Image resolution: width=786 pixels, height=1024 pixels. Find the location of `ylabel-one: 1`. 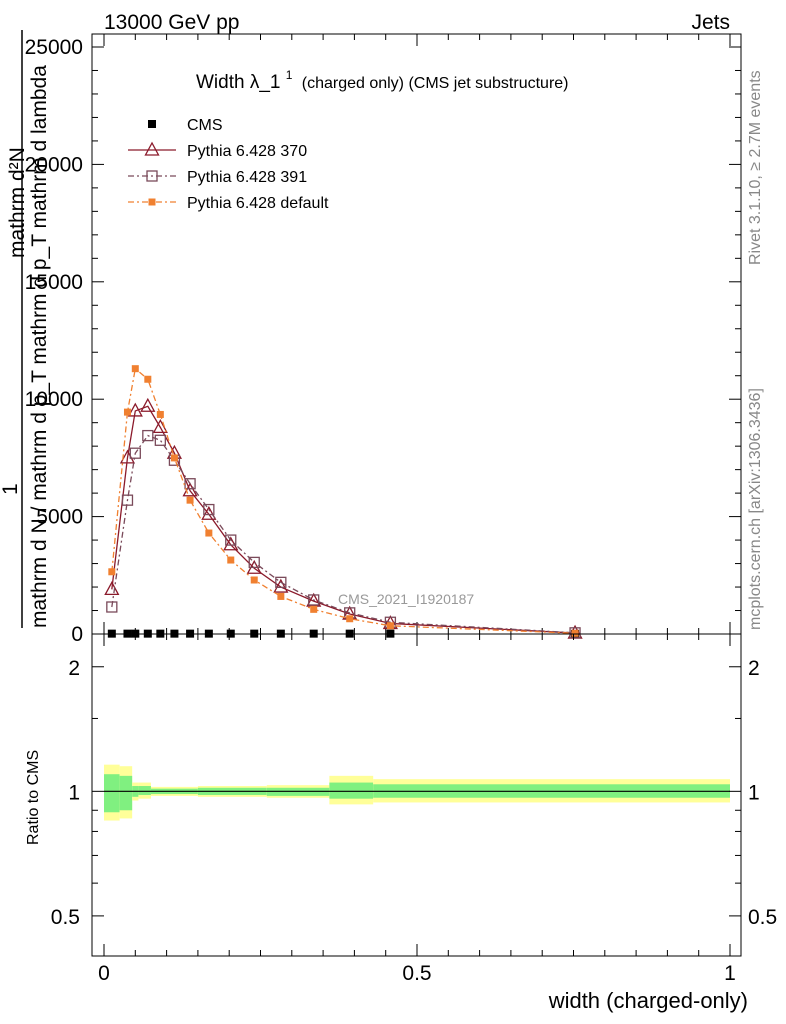

ylabel-one: 1 is located at coordinates (11, 489).